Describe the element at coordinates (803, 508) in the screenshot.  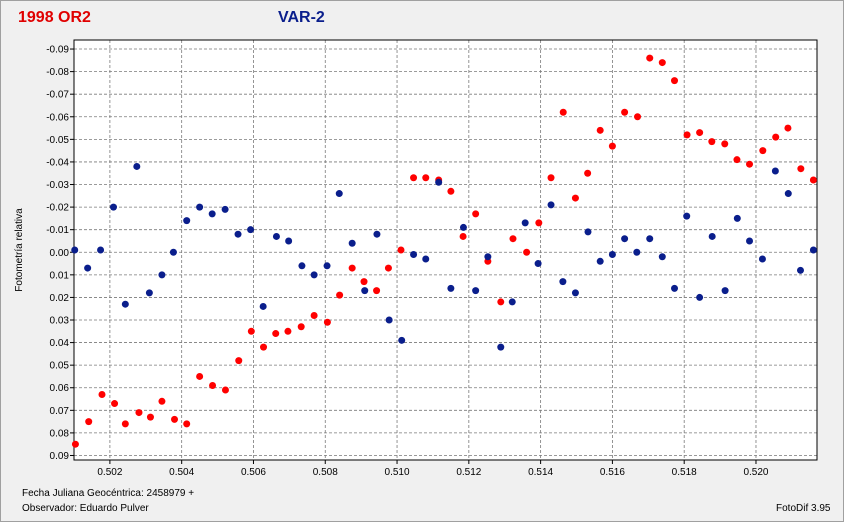
I see `software-label: FotoDif 3.95` at that location.